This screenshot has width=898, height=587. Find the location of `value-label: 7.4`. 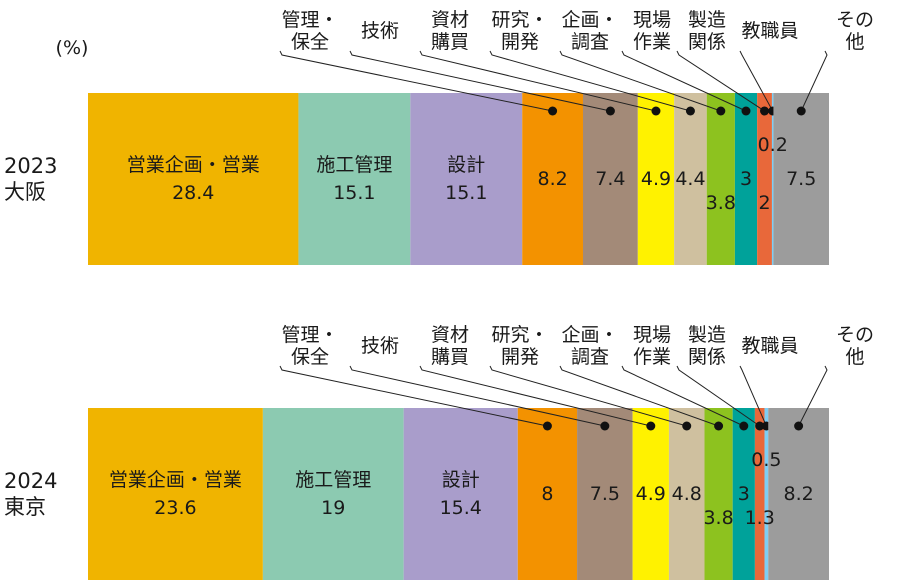

value-label: 7.4 is located at coordinates (610, 179).